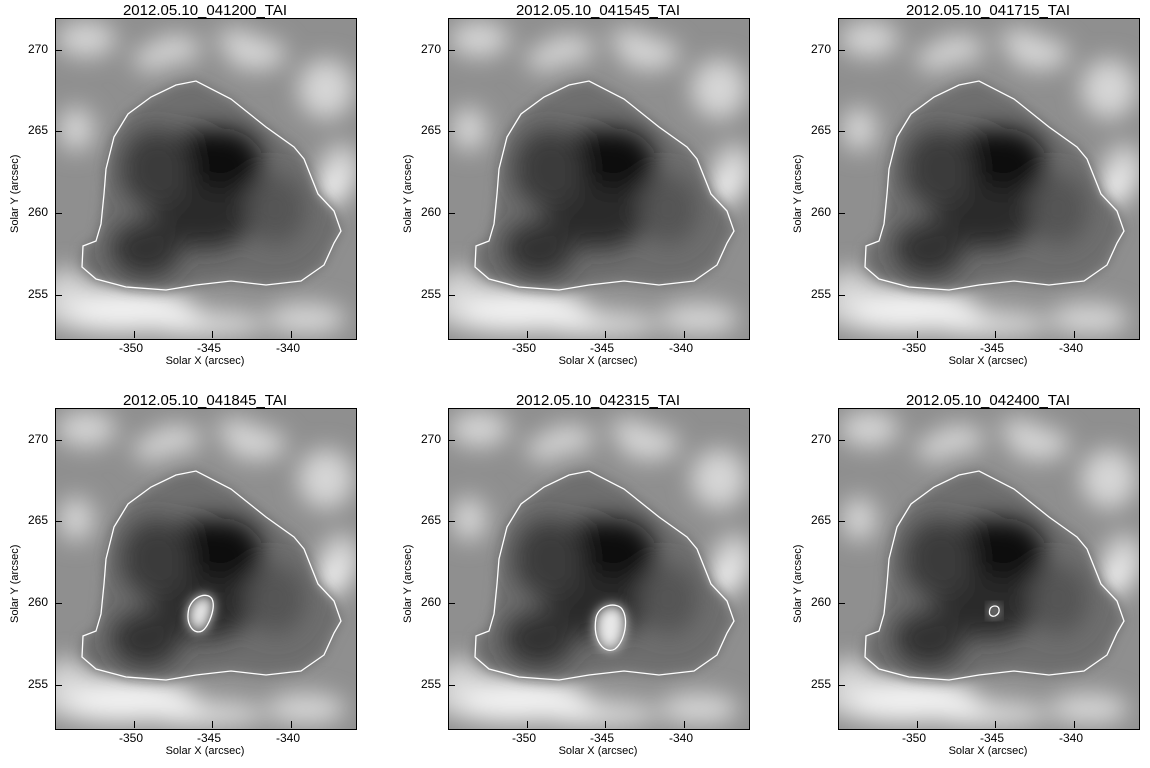 The image size is (1150, 768). Describe the element at coordinates (205, 400) in the screenshot. I see `panel-title: 2012.05.10_041845_TAI` at that location.